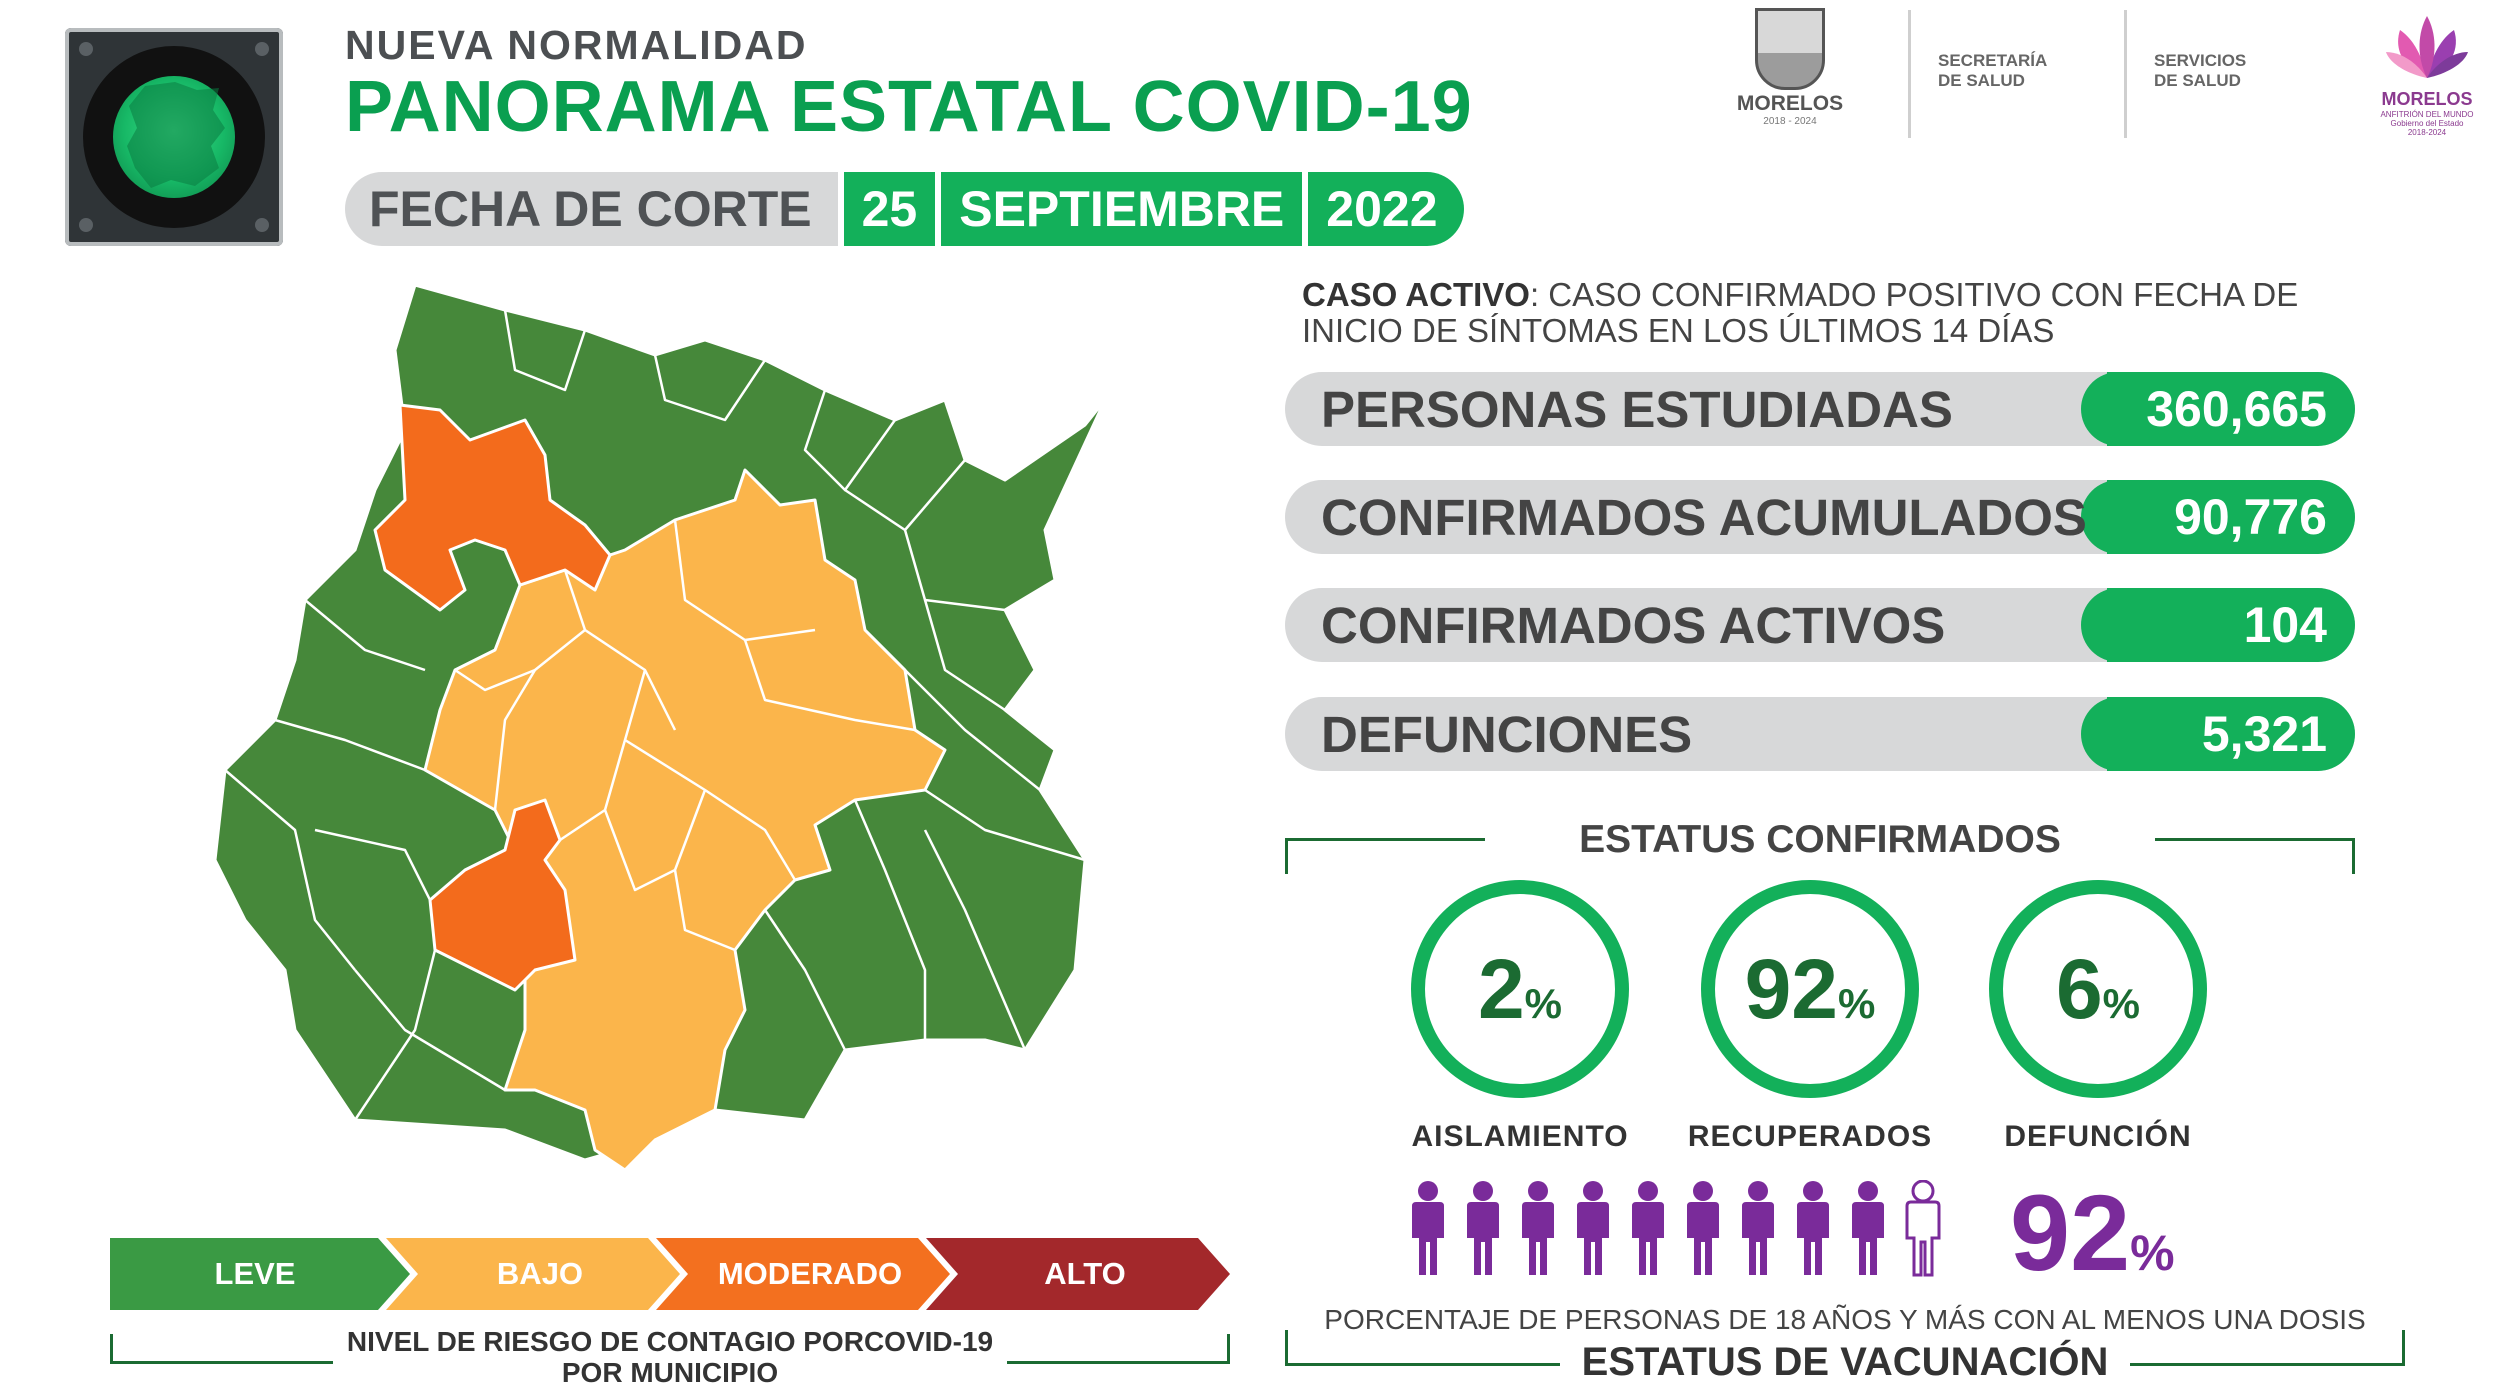 Image resolution: width=2500 pixels, height=1398 pixels. I want to click on secretaria-line-1: SECRETARÍA, so click(1993, 60).